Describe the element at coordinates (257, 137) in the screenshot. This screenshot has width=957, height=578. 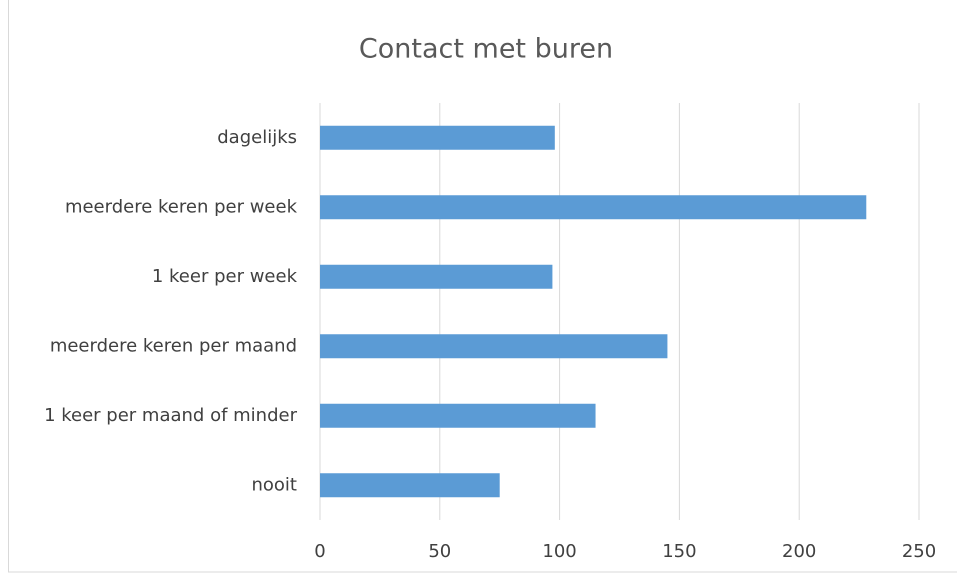
I see `y-tick-label: dagelijks` at that location.